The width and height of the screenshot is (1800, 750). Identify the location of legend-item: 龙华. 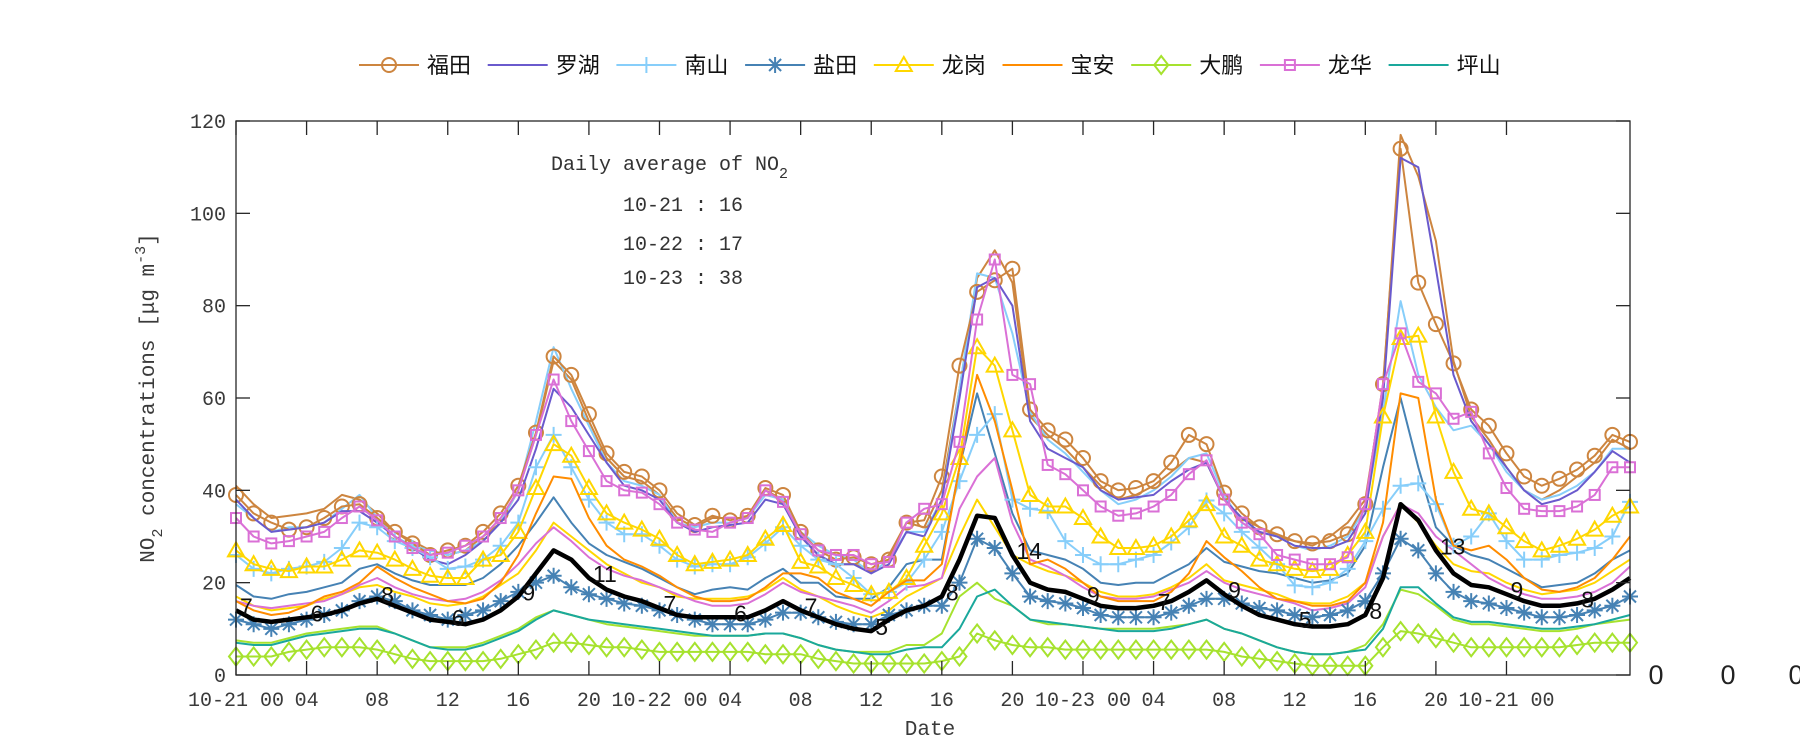
(1315, 66).